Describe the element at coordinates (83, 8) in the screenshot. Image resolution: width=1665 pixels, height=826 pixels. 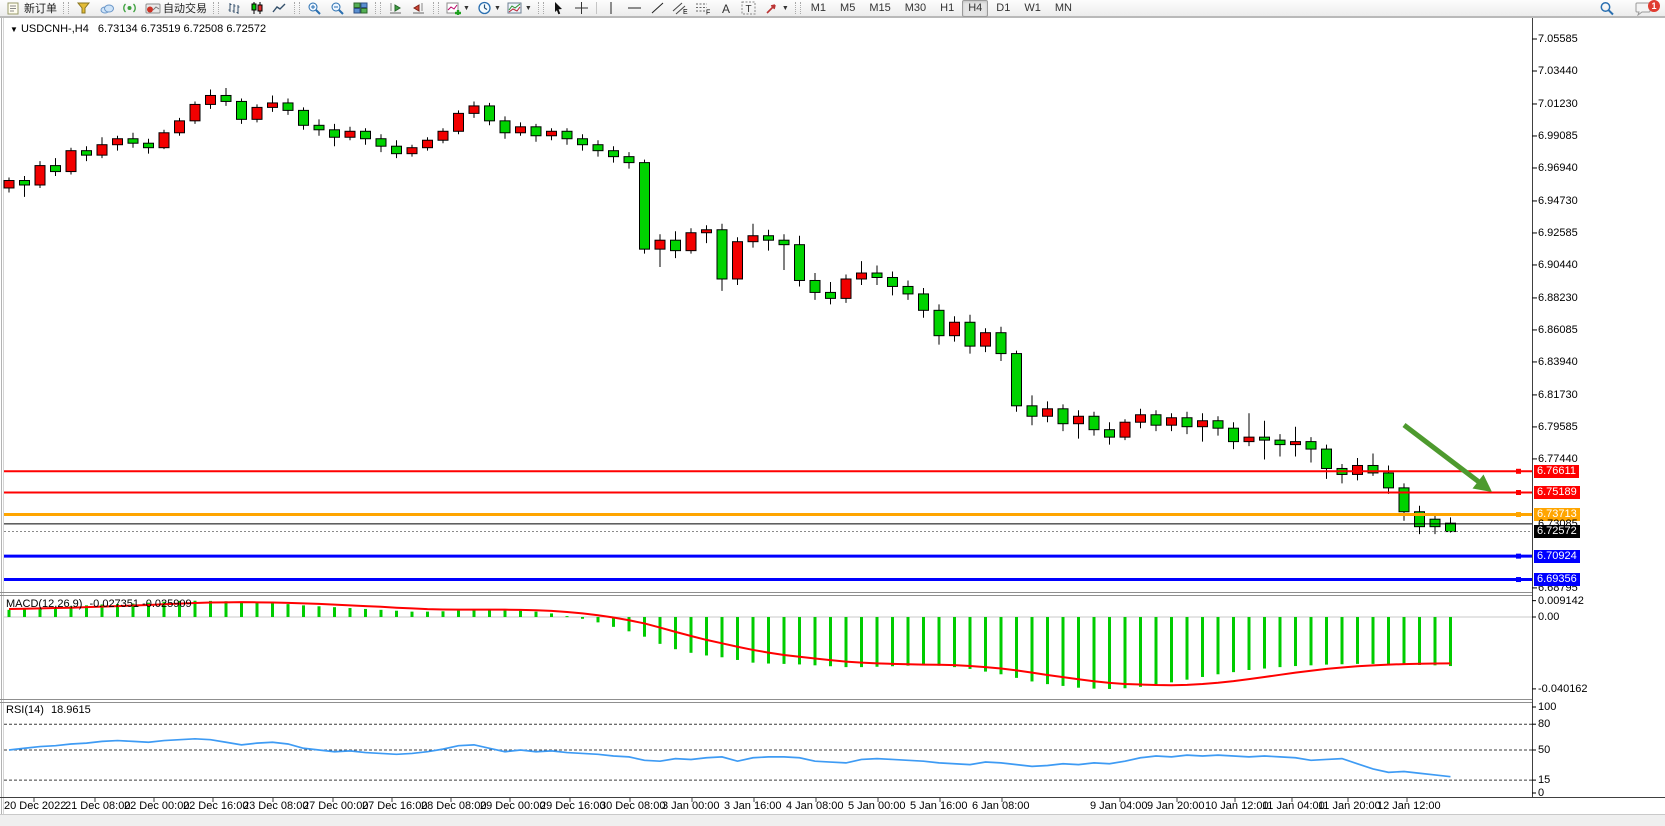
I see `funnel-icon` at that location.